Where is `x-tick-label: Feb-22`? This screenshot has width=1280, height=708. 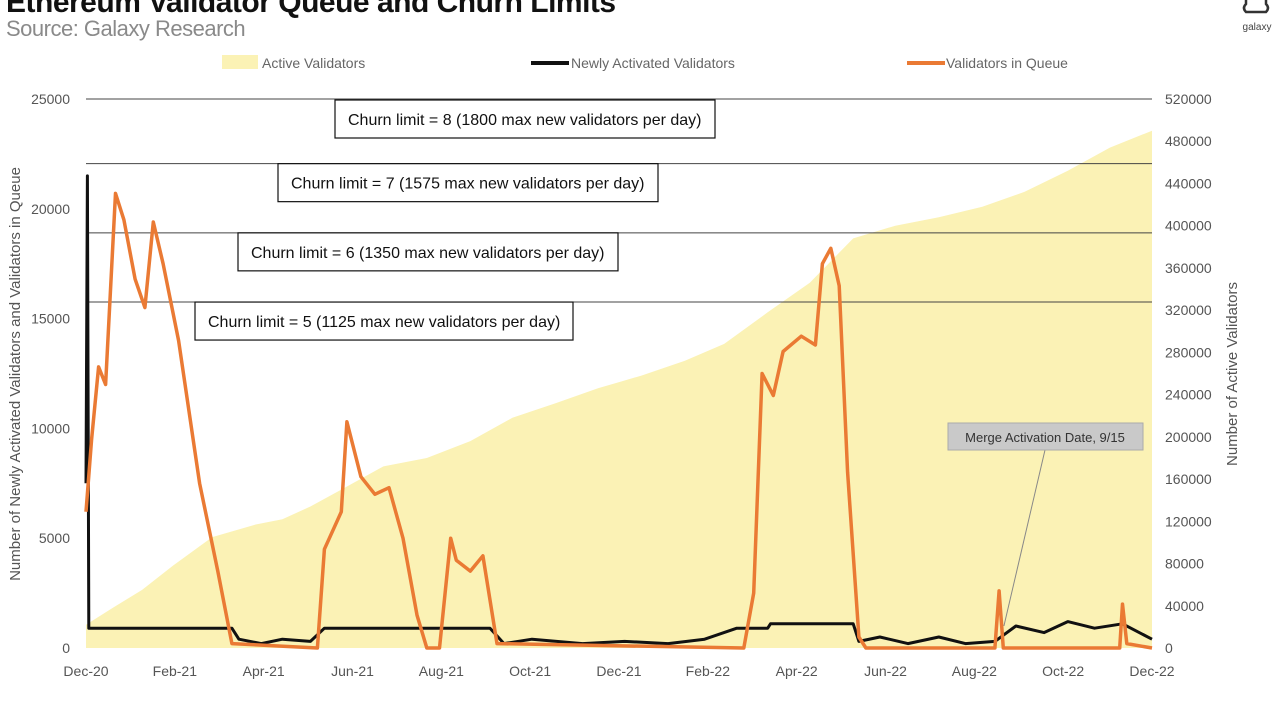 x-tick-label: Feb-22 is located at coordinates (708, 671).